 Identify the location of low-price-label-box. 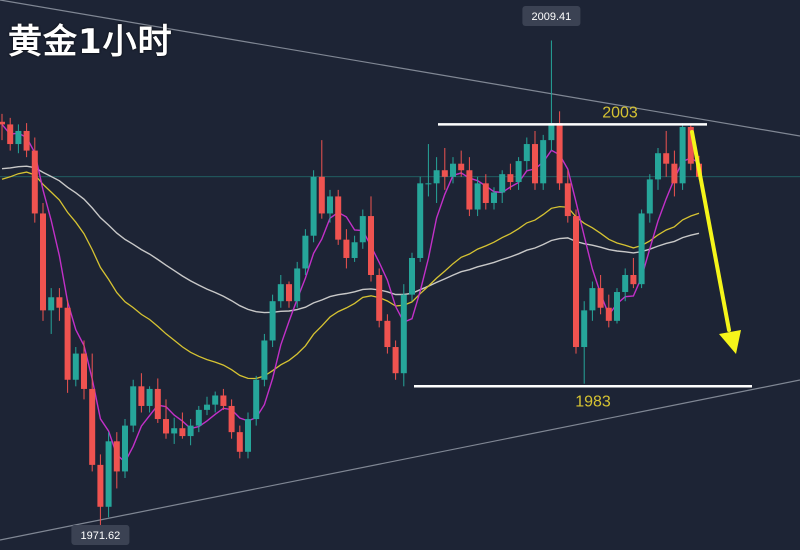
(100, 535).